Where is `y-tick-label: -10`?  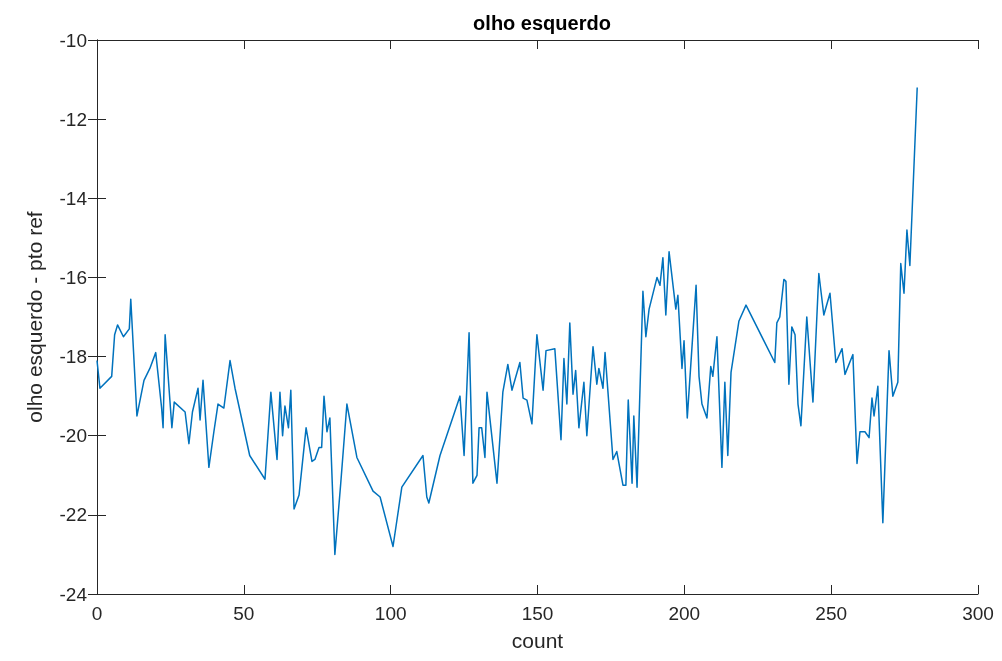 y-tick-label: -10 is located at coordinates (73, 40).